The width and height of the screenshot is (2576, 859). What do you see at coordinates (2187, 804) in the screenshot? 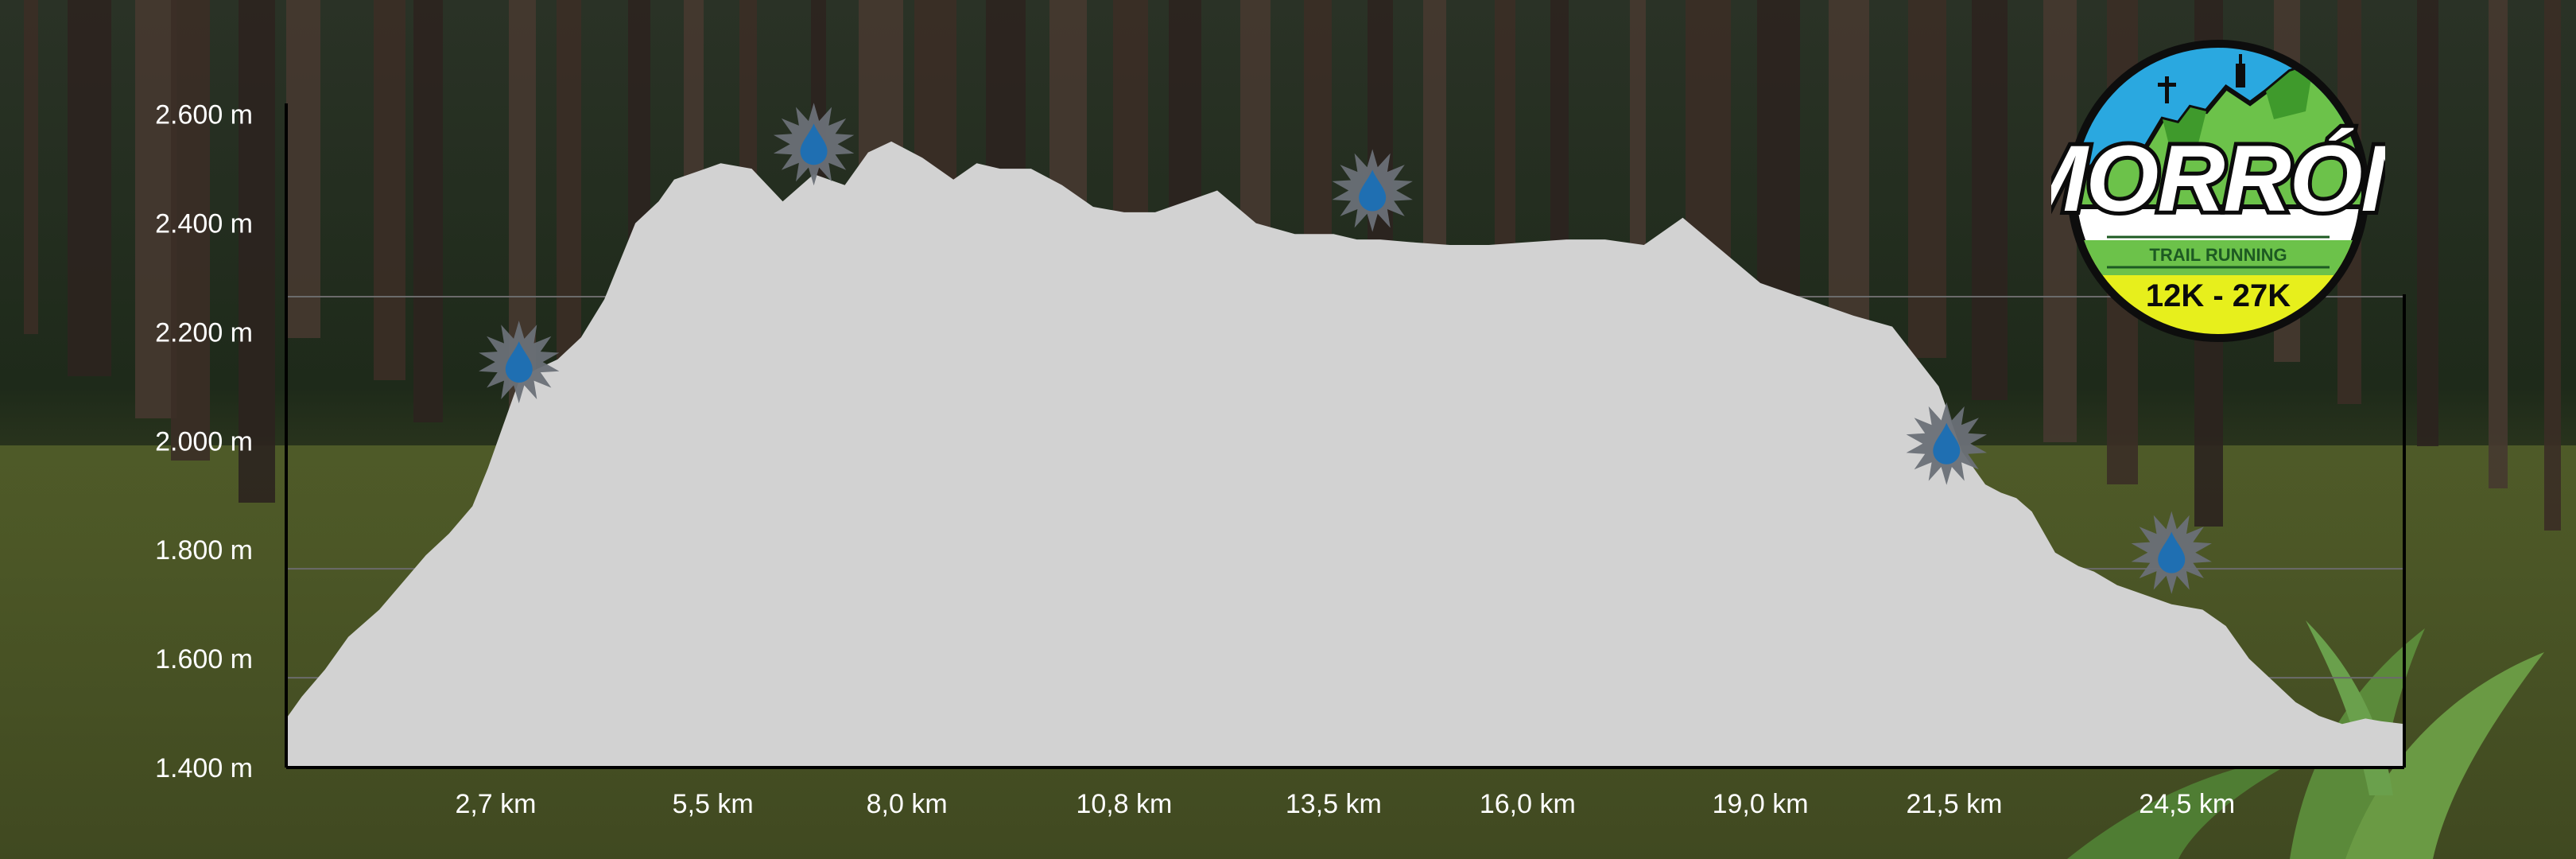
I see `x-tick-label: 24,5 km` at bounding box center [2187, 804].